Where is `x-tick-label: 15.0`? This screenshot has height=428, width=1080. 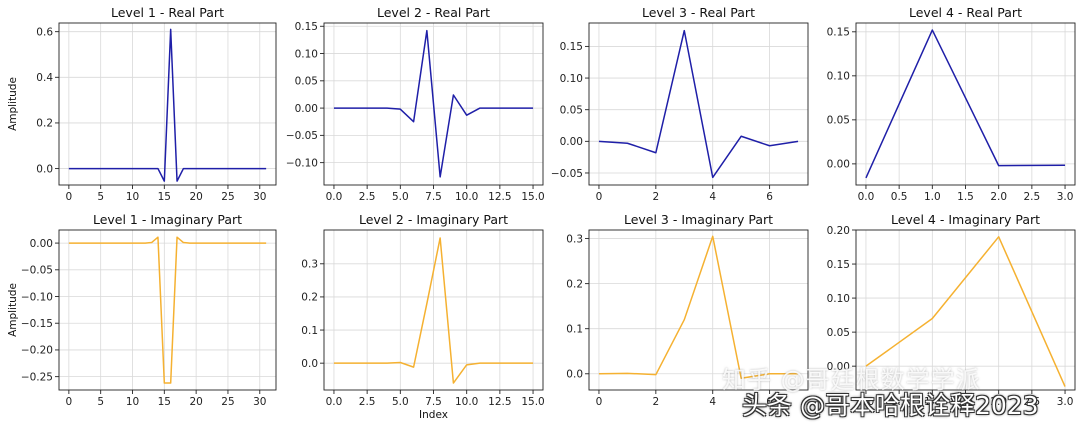
x-tick-label: 15.0 is located at coordinates (532, 402).